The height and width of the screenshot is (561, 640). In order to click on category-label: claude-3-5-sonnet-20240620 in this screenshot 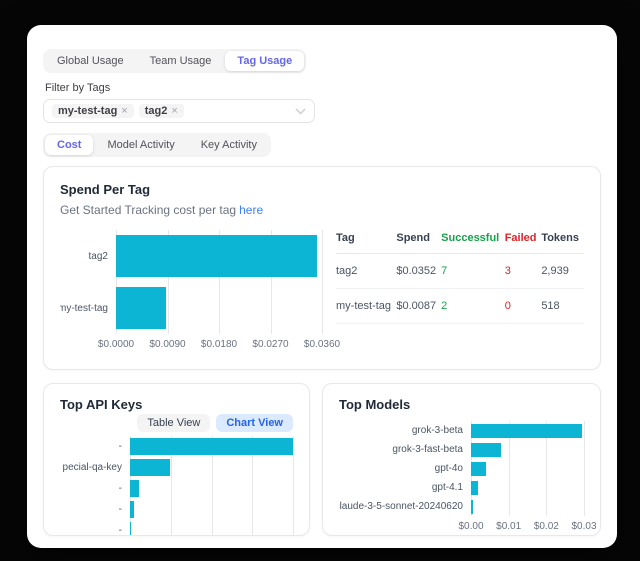, I will do `click(401, 506)`.